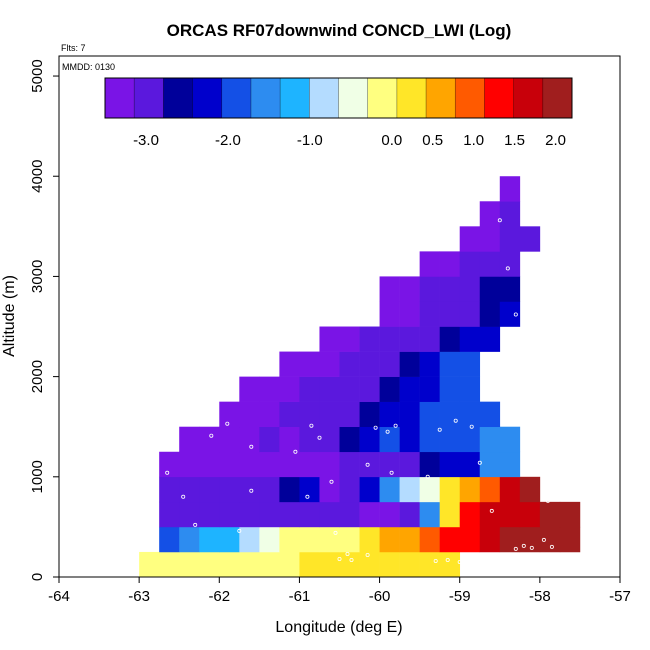 This screenshot has height=650, width=650. Describe the element at coordinates (300, 596) in the screenshot. I see `x-tick-label: -61` at that location.